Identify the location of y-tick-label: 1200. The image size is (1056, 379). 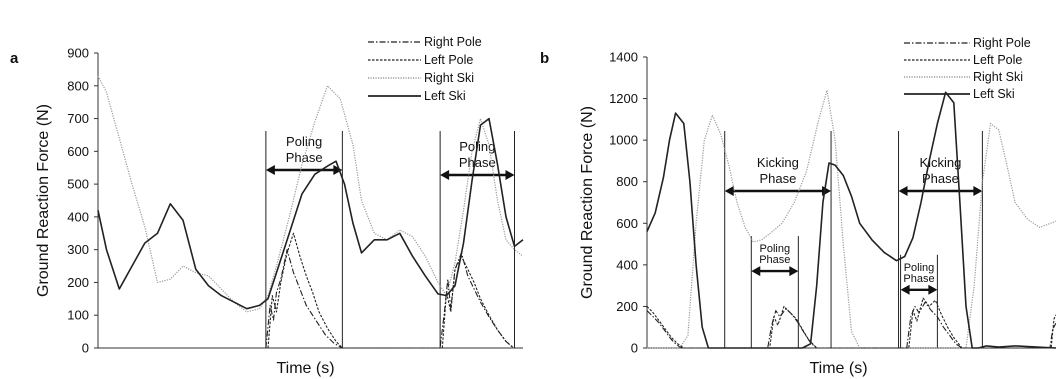
(623, 98).